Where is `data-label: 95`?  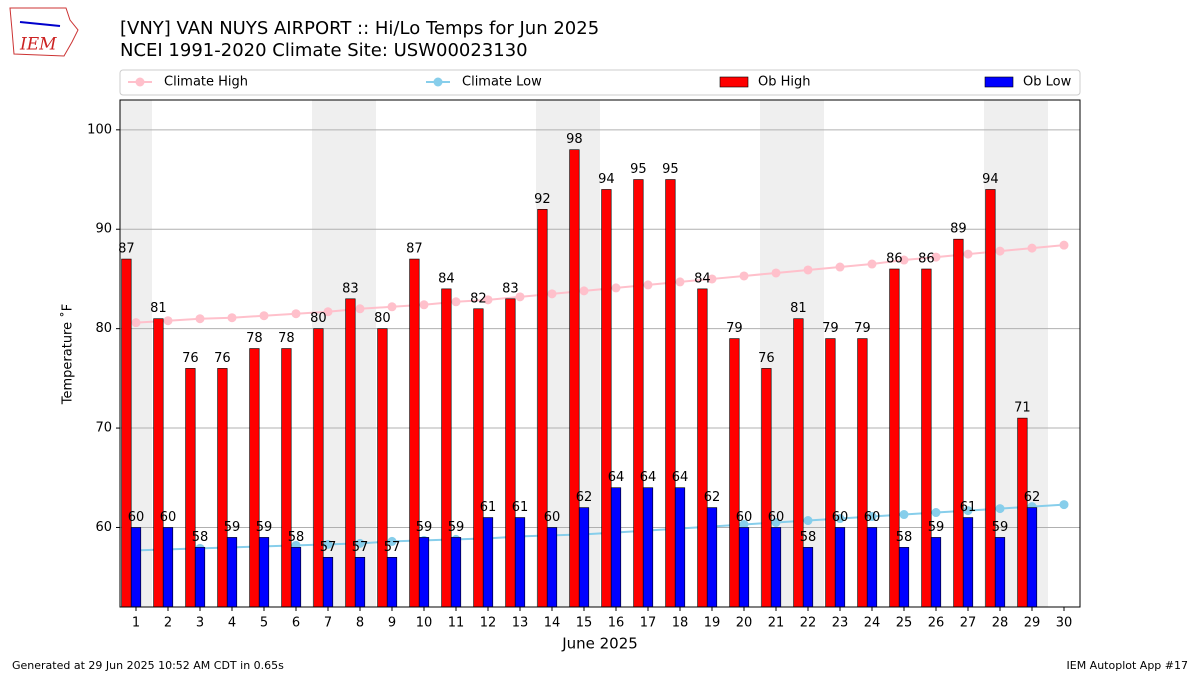 data-label: 95 is located at coordinates (638, 169).